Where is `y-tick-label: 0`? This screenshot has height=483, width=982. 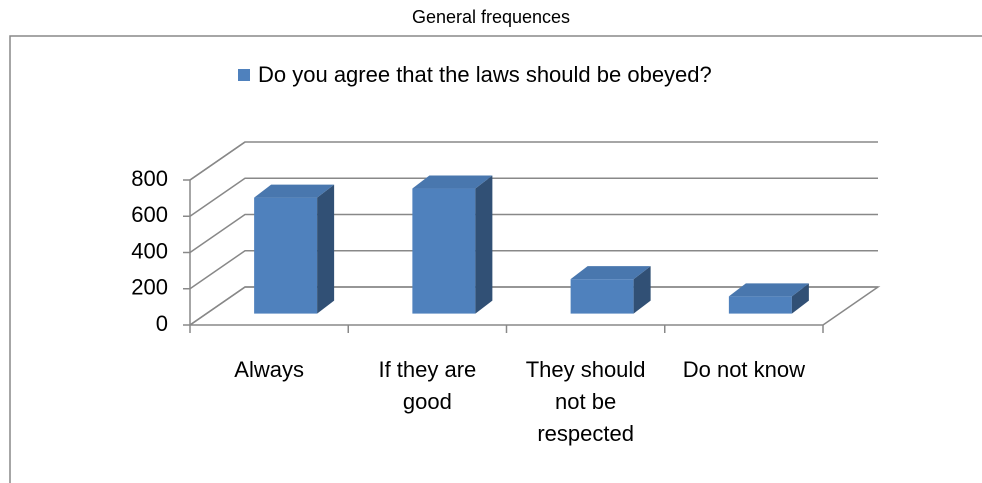 y-tick-label: 0 is located at coordinates (162, 323).